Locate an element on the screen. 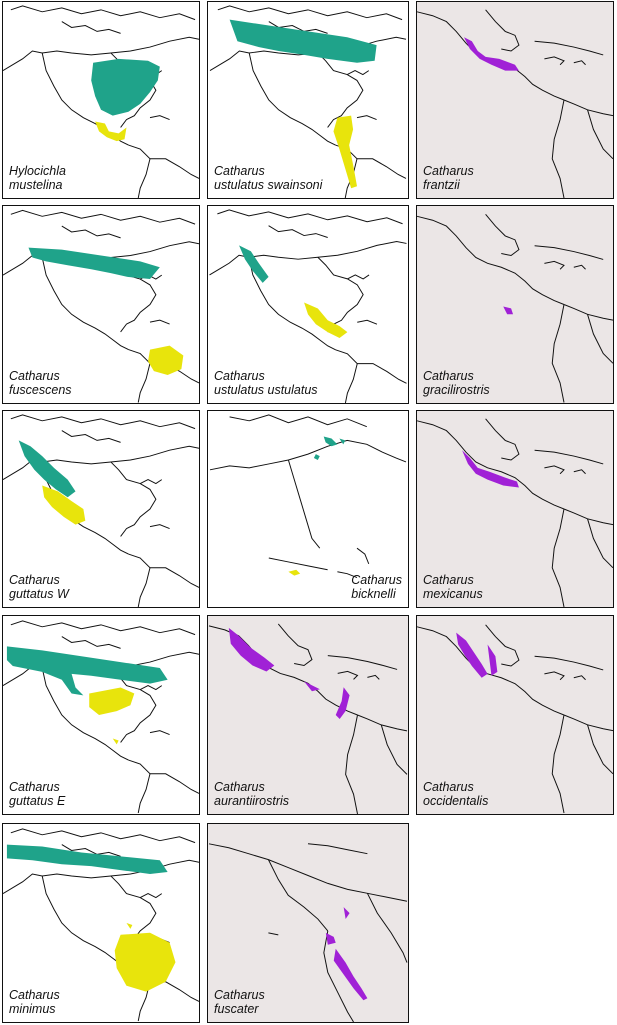  map-panel-catharus-guttatus-e: Catharus guttatus E is located at coordinates (101, 715).